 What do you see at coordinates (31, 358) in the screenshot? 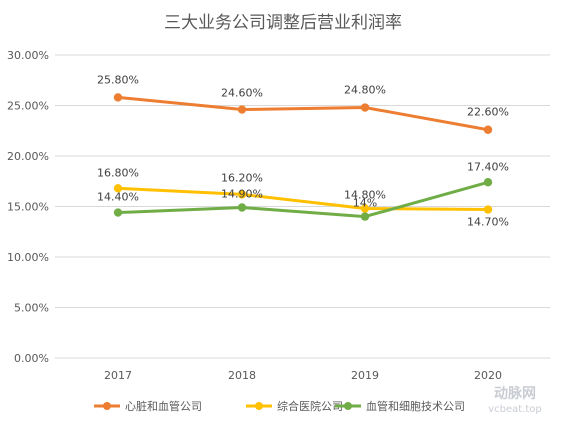
I see `y-tick-label: 0.00%` at bounding box center [31, 358].